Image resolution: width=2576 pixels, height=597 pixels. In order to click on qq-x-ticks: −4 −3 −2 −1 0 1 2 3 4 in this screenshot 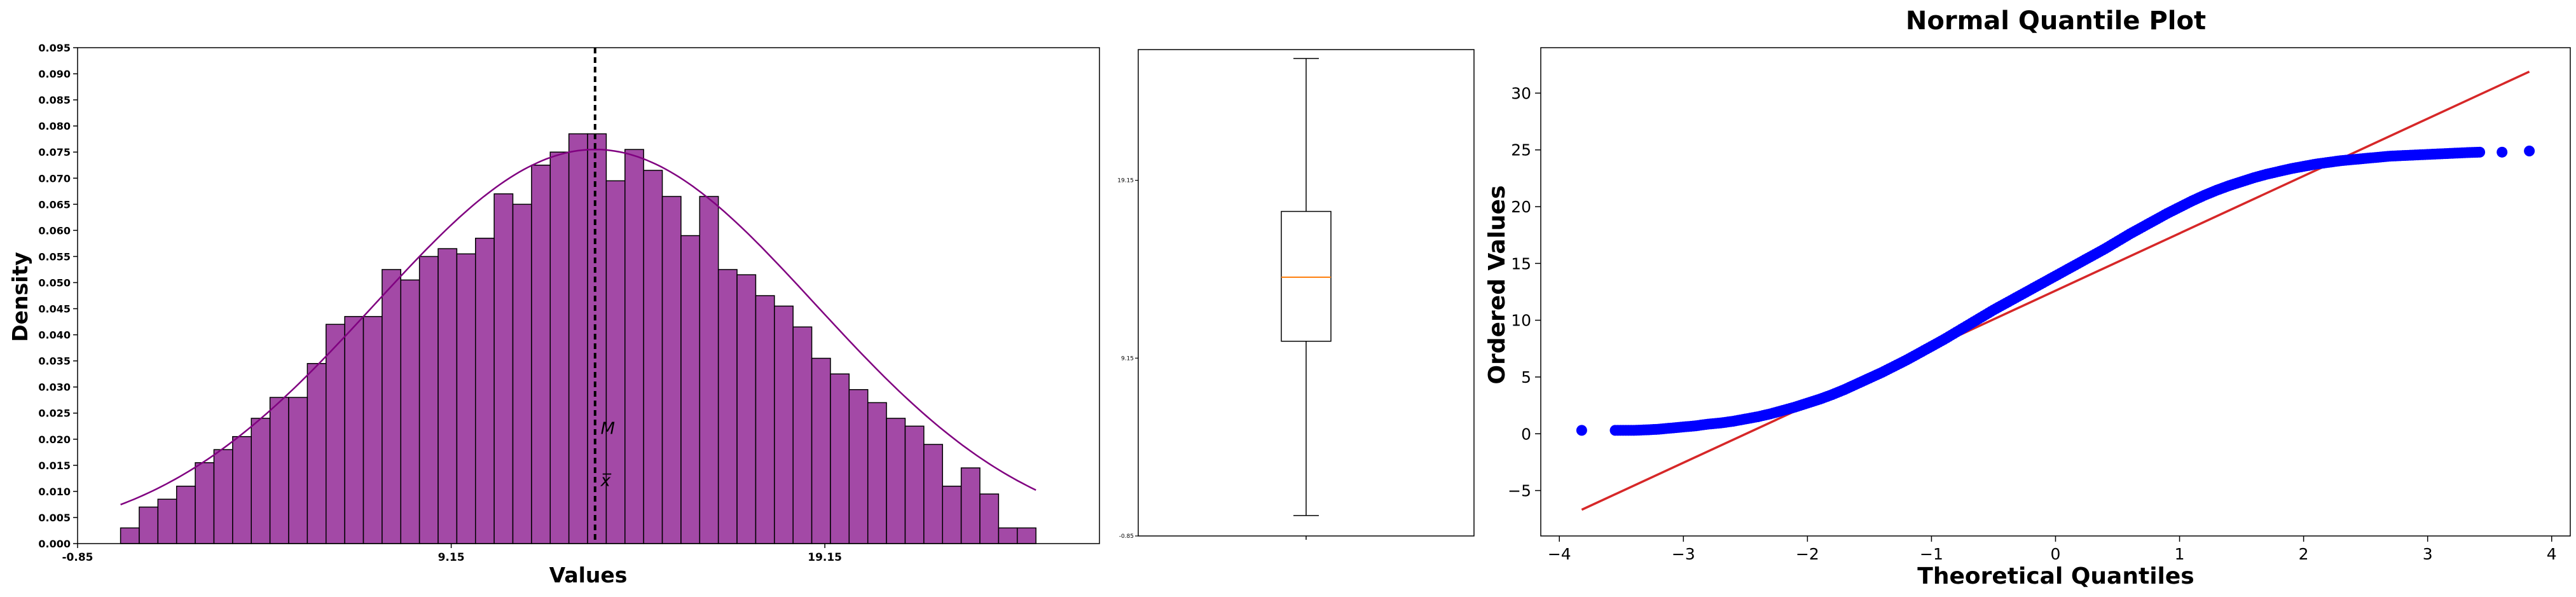, I will do `click(2052, 549)`.